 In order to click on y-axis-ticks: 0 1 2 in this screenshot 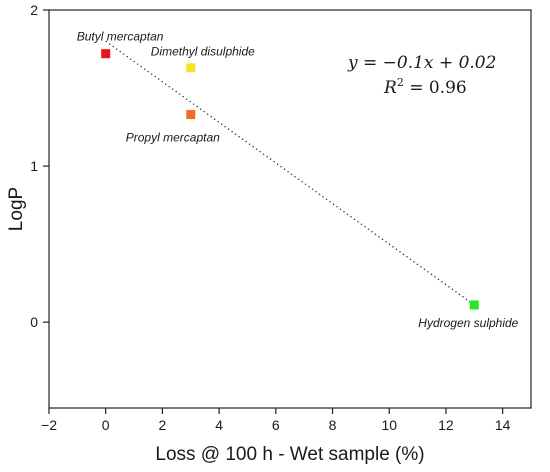, I will do `click(39, 166)`.